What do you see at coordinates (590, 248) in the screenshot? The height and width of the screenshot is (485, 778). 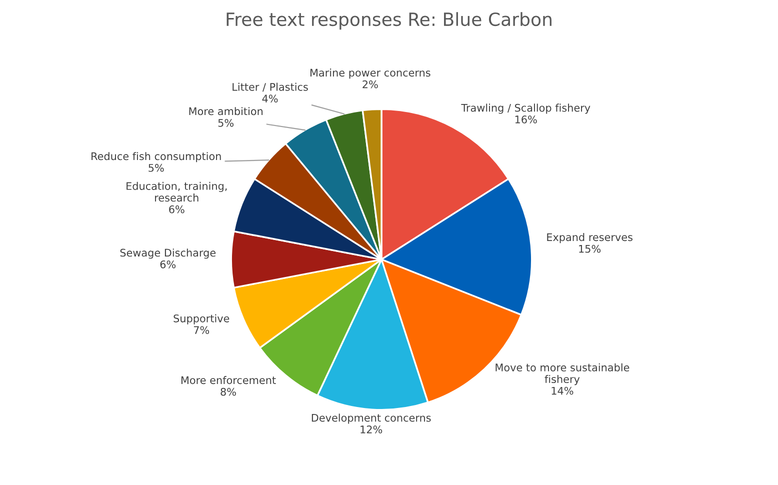 I see `data-label: 15%` at bounding box center [590, 248].